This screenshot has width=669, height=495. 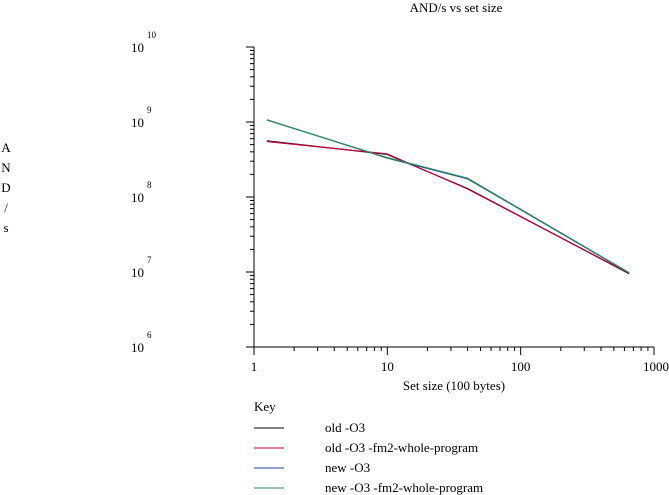 I want to click on y-tick-exponent: 9, so click(x=149, y=110).